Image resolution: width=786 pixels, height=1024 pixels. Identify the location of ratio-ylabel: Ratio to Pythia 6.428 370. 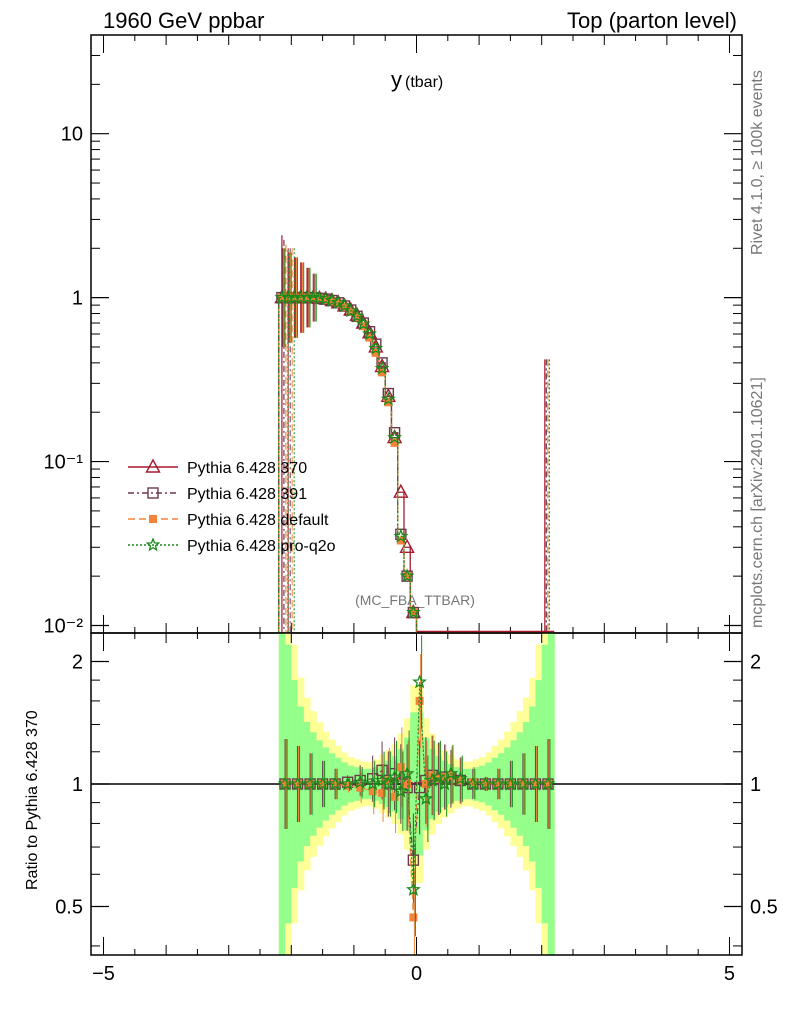
(32, 800).